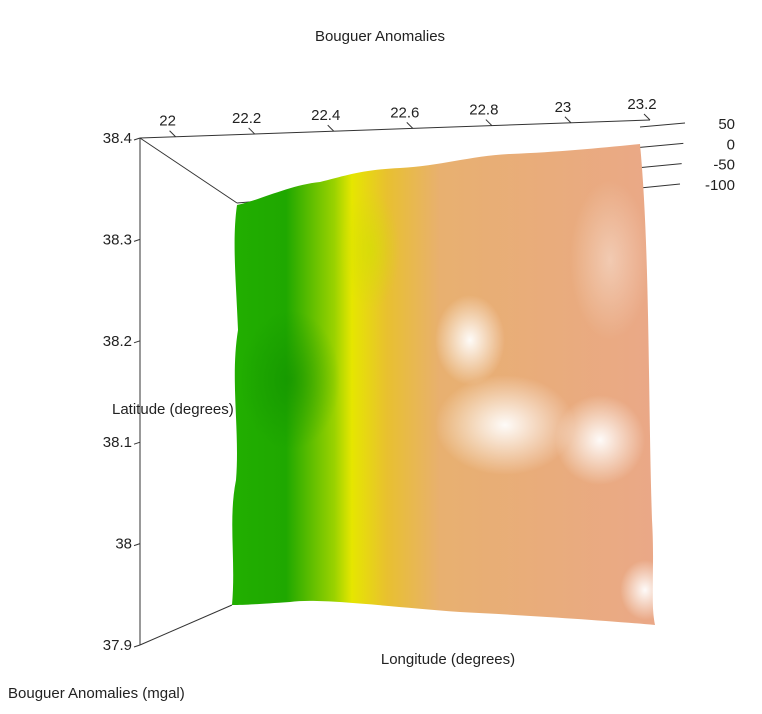  What do you see at coordinates (726, 124) in the screenshot?
I see `z-tick-label: 50` at bounding box center [726, 124].